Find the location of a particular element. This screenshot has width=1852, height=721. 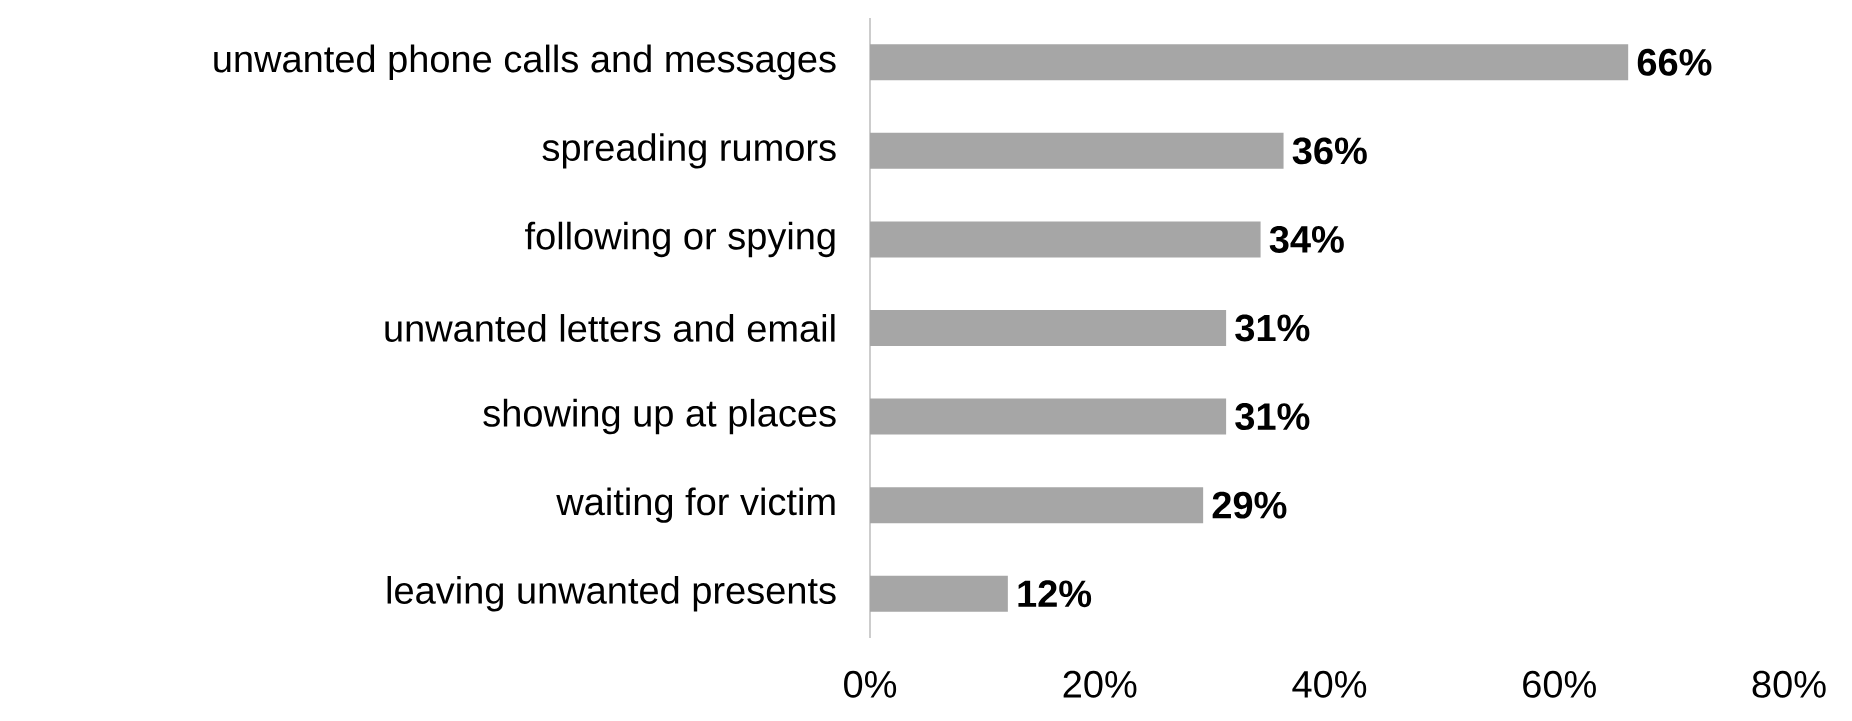

y-tick-label: unwanted phone calls and messages is located at coordinates (525, 62).